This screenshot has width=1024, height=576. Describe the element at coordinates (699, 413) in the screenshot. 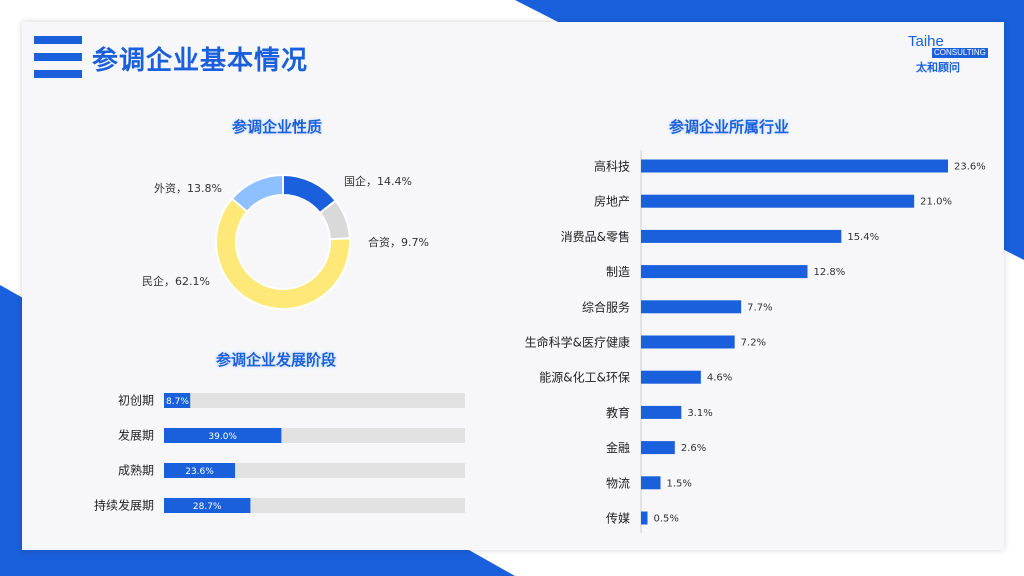

I see `industry-value-label: 3.1%` at that location.